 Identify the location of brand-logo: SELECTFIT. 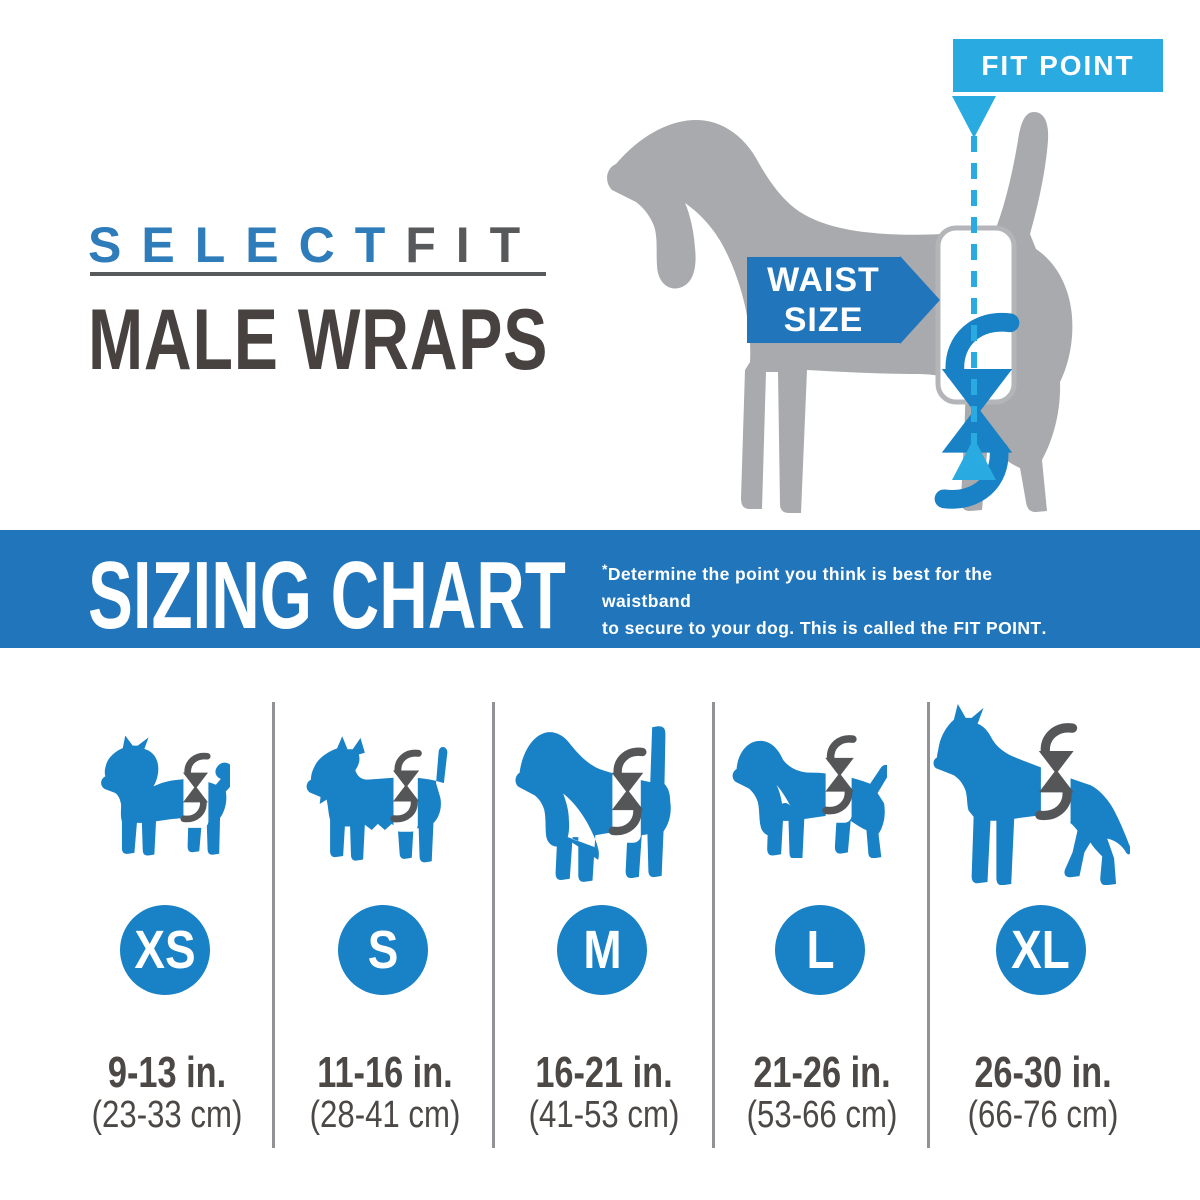
(314, 245).